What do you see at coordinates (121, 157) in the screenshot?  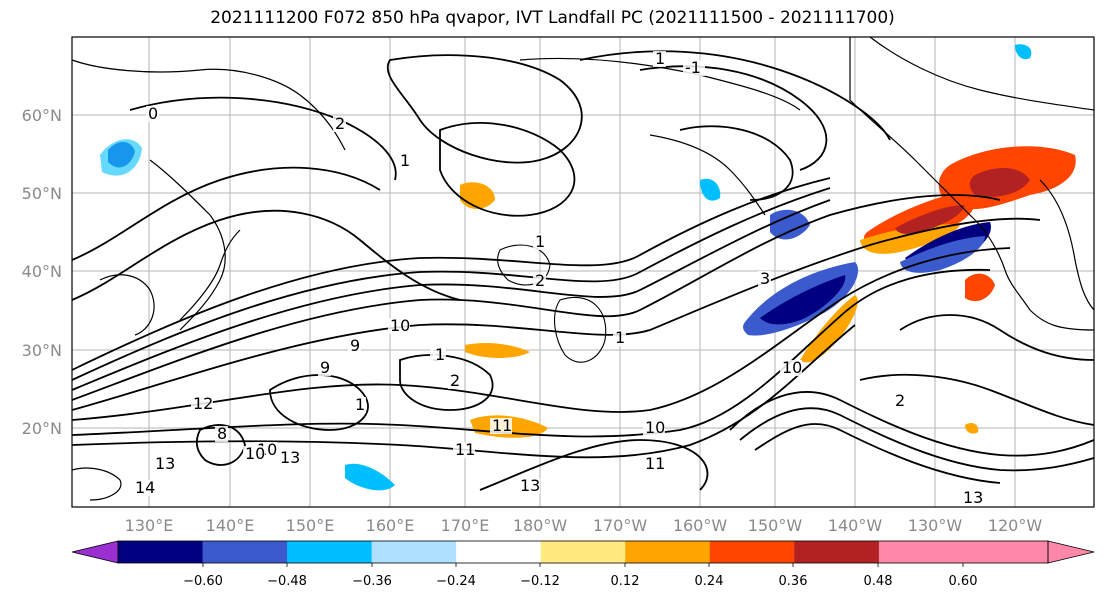 I see `negative-anomaly-west-edge` at bounding box center [121, 157].